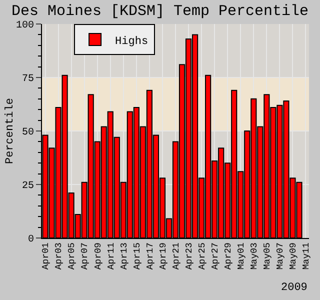 This screenshot has width=320, height=300. What do you see at coordinates (294, 288) in the screenshot?
I see `text: 2009` at bounding box center [294, 288].